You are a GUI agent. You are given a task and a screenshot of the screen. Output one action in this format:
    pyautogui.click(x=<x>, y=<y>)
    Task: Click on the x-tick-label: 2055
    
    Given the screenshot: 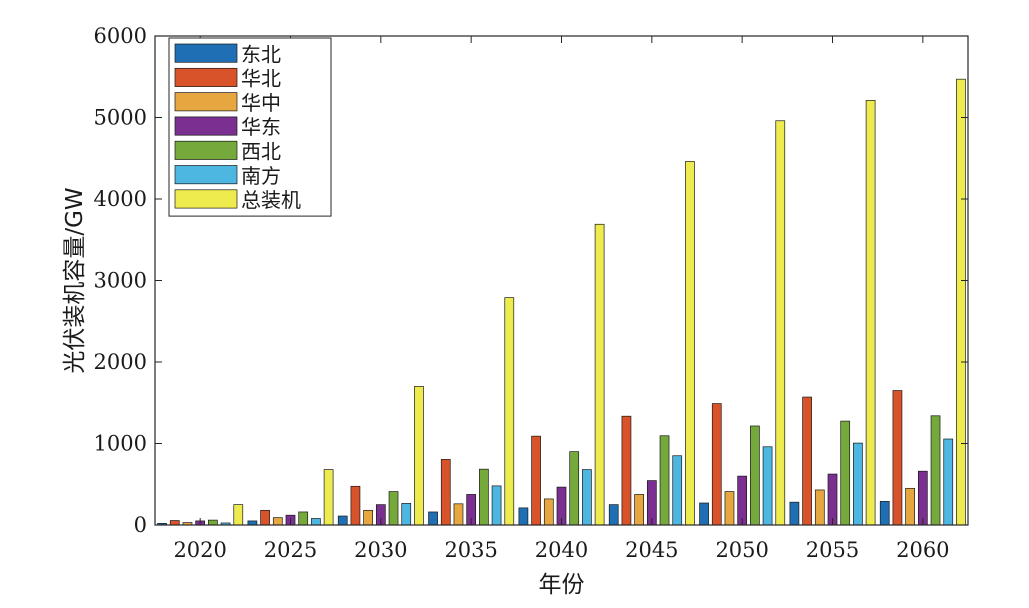 What is the action you would take?
    pyautogui.click(x=832, y=550)
    